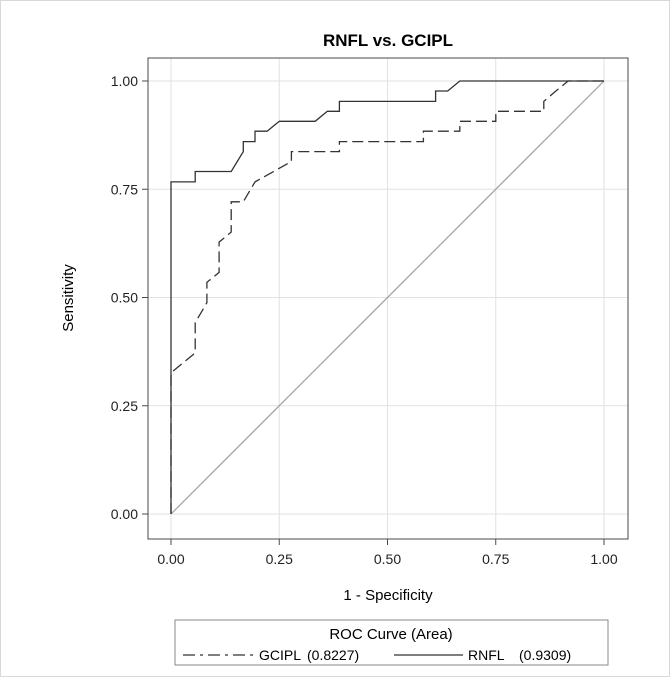 This screenshot has height=677, width=670. What do you see at coordinates (603, 559) in the screenshot?
I see `x-tick-label: 1.00` at bounding box center [603, 559].